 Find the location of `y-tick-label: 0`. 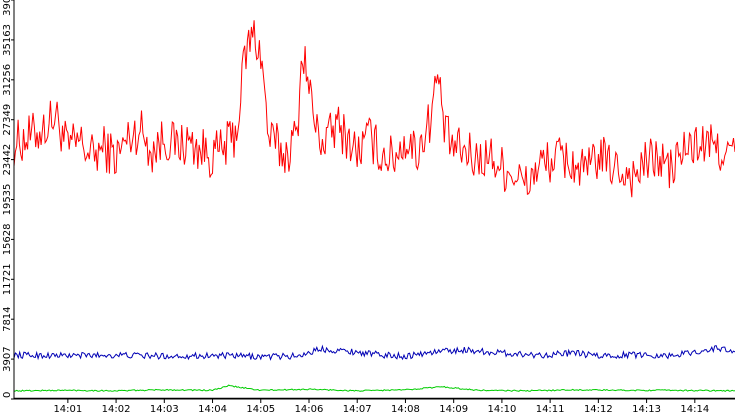

y-tick-label: 0 is located at coordinates (7, 395).